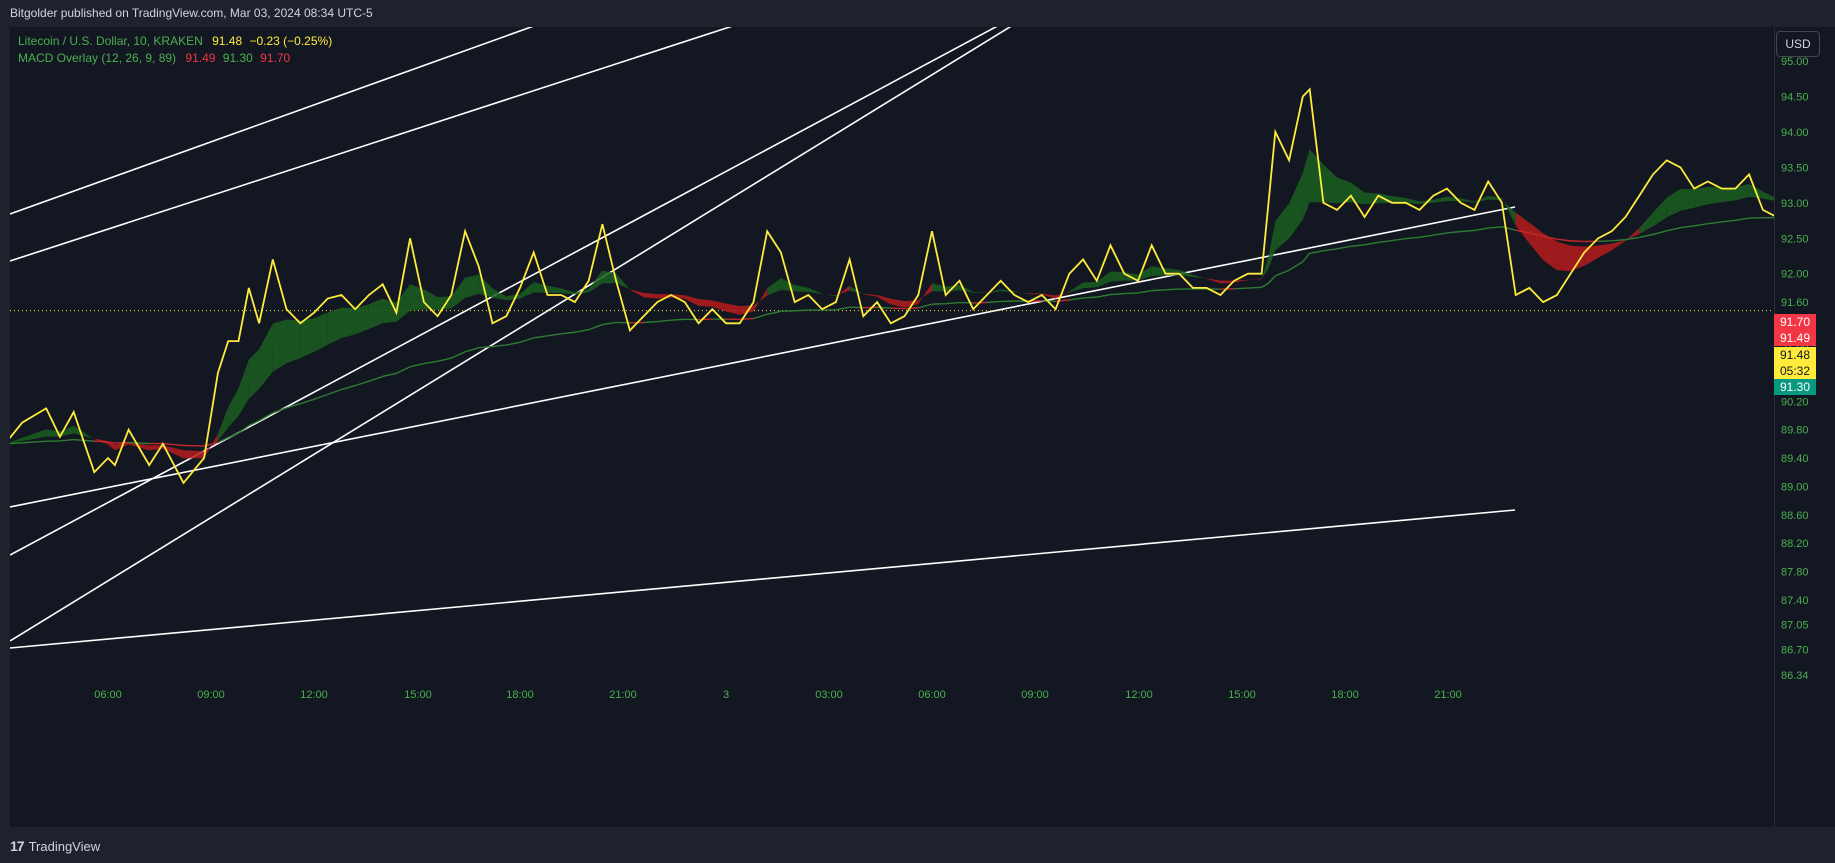  What do you see at coordinates (237, 58) in the screenshot?
I see `legend-indicator-v2: 91.30` at bounding box center [237, 58].